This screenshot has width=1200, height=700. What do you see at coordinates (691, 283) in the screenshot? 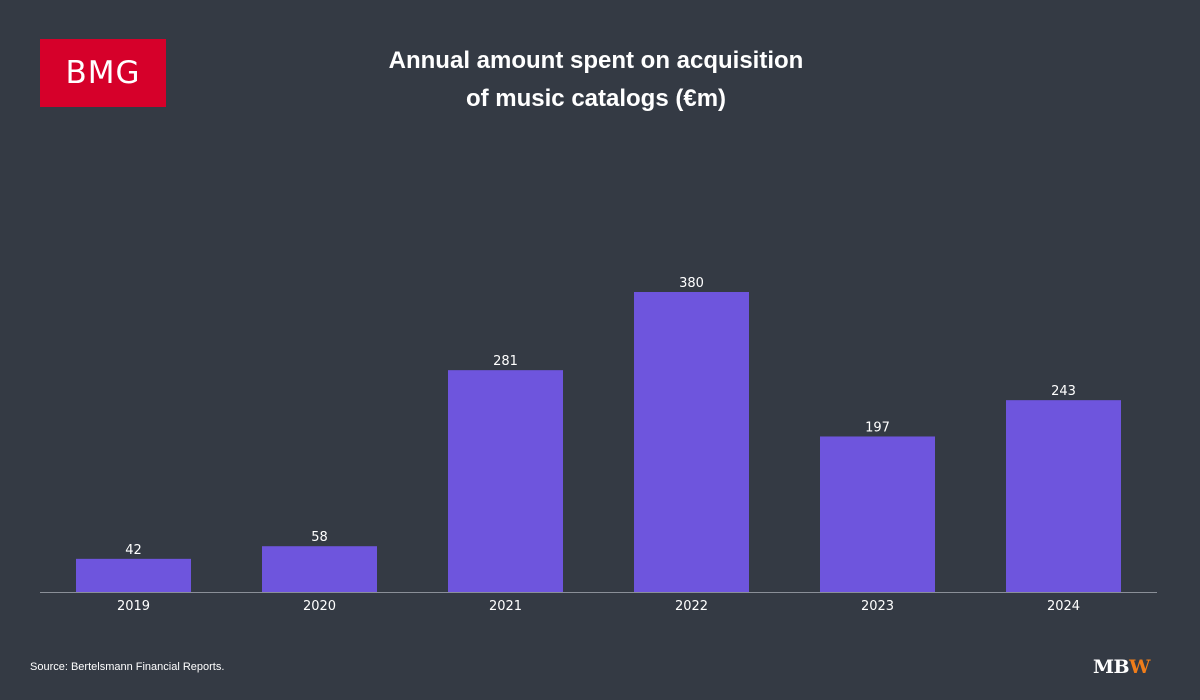
I see `data-label-2022: 380` at bounding box center [691, 283].